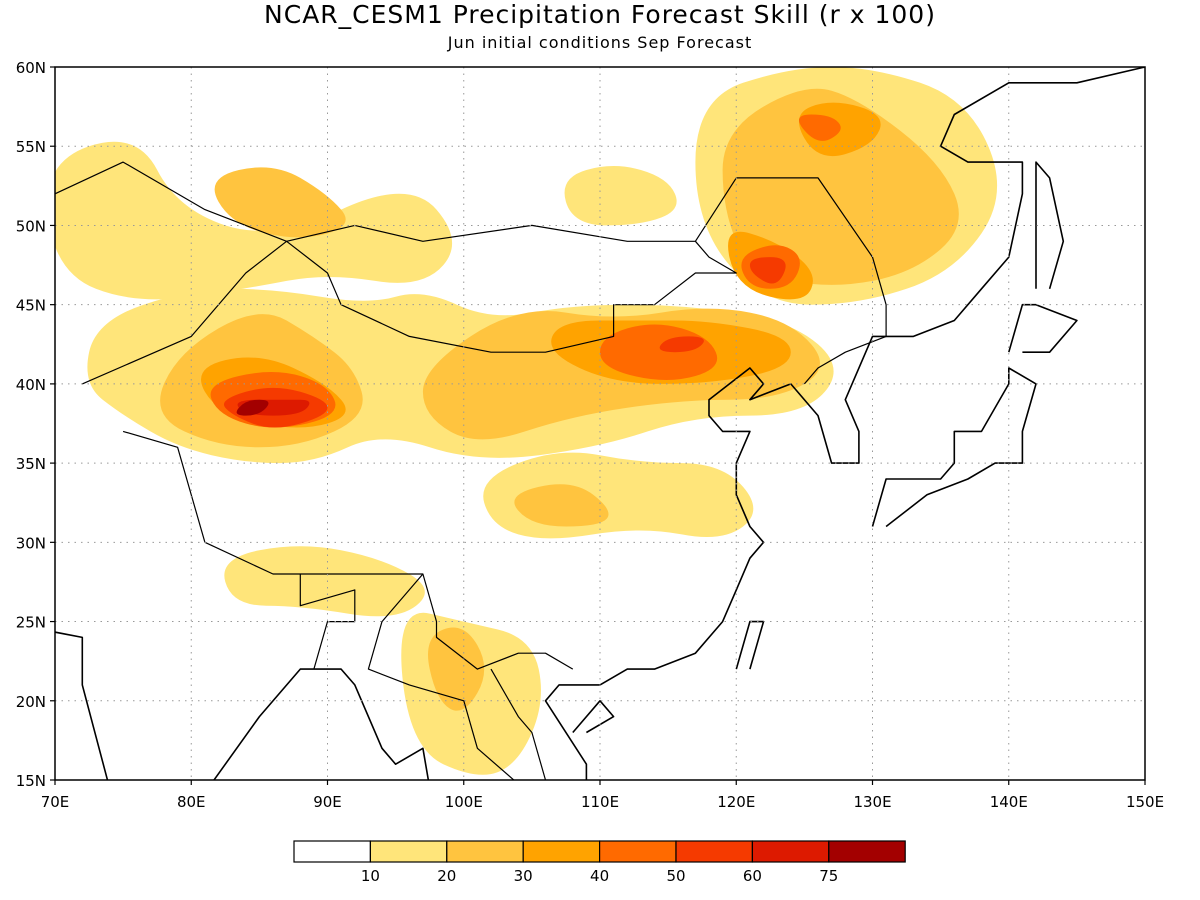  What do you see at coordinates (31, 702) in the screenshot?
I see `y-tick-label-1: 20N` at bounding box center [31, 702].